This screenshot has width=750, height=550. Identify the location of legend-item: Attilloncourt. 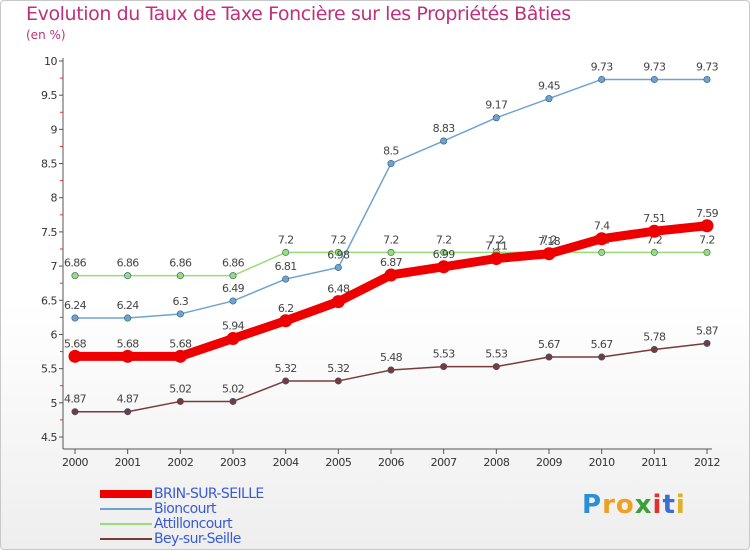
(182, 523).